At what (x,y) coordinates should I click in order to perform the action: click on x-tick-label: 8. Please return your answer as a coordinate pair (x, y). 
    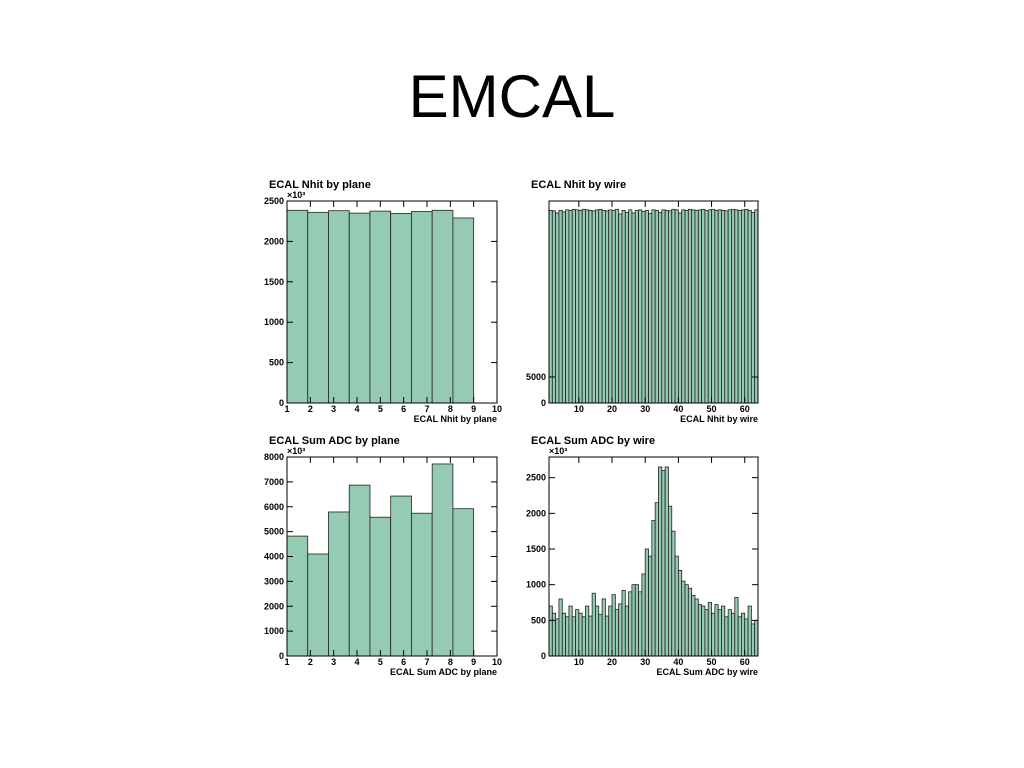
    Looking at the image, I should click on (450, 662).